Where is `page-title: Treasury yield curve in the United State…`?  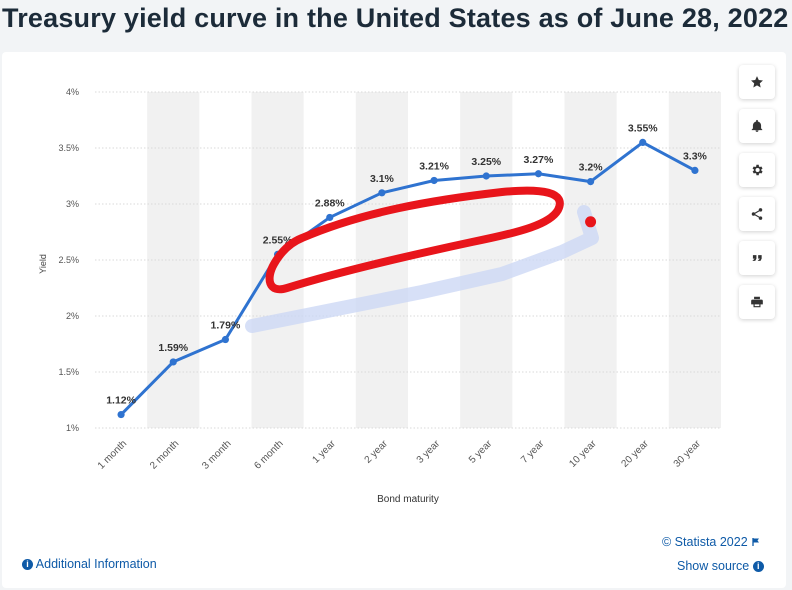 page-title: Treasury yield curve in the United State… is located at coordinates (395, 18).